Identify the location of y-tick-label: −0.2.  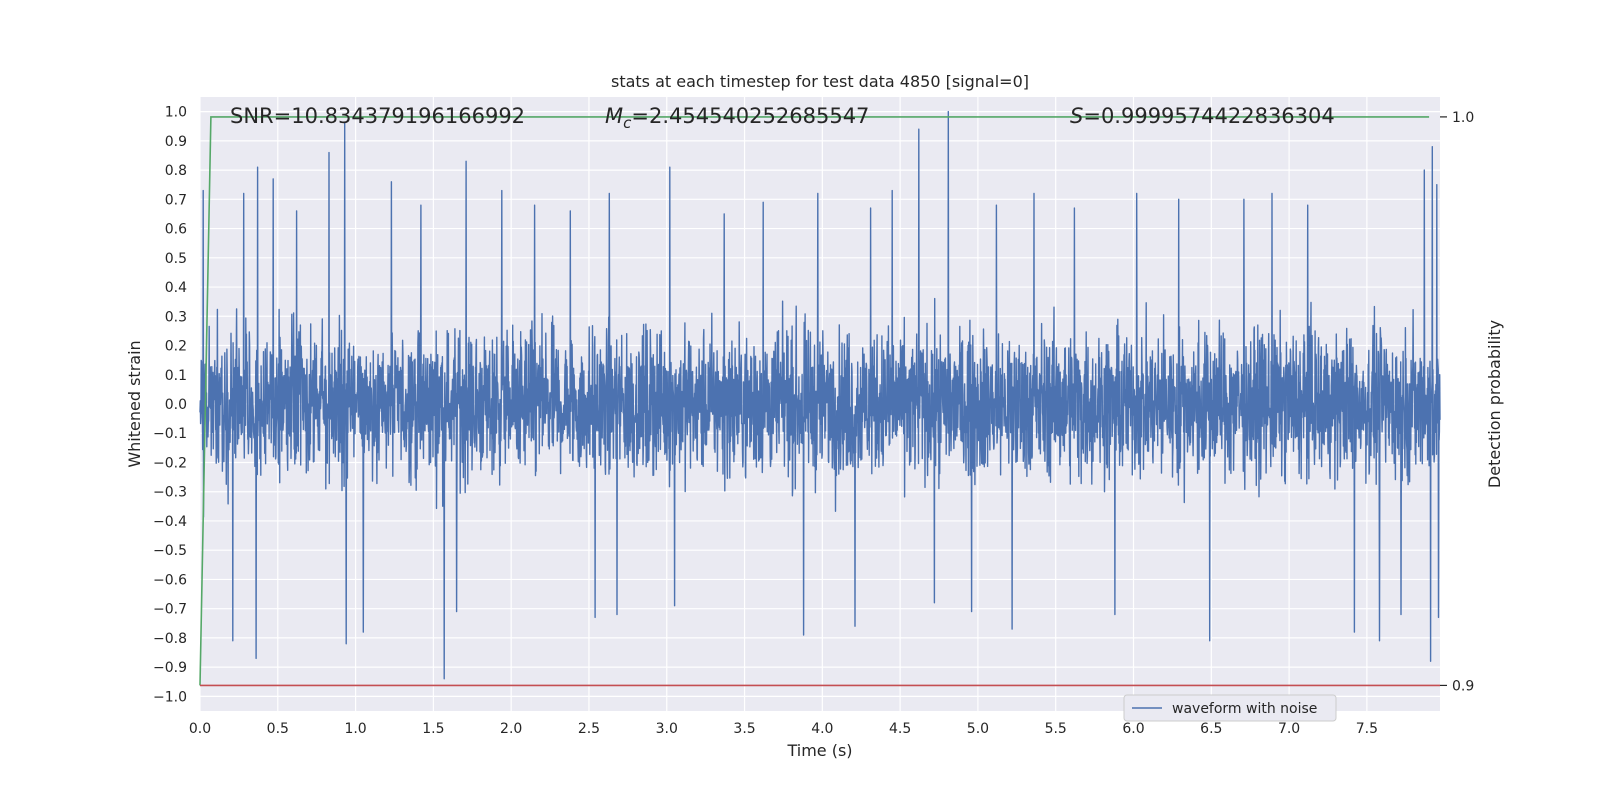
(170, 463).